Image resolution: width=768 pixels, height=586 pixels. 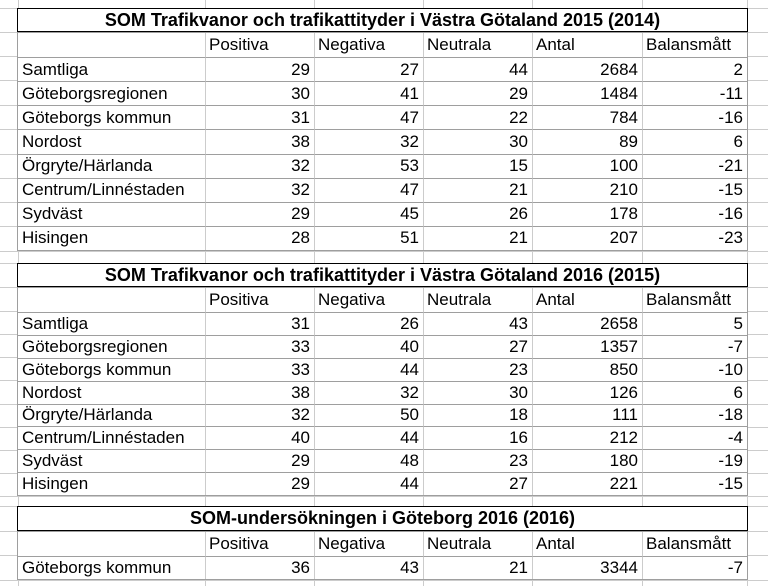 I want to click on value-cell: 89, so click(x=587, y=141).